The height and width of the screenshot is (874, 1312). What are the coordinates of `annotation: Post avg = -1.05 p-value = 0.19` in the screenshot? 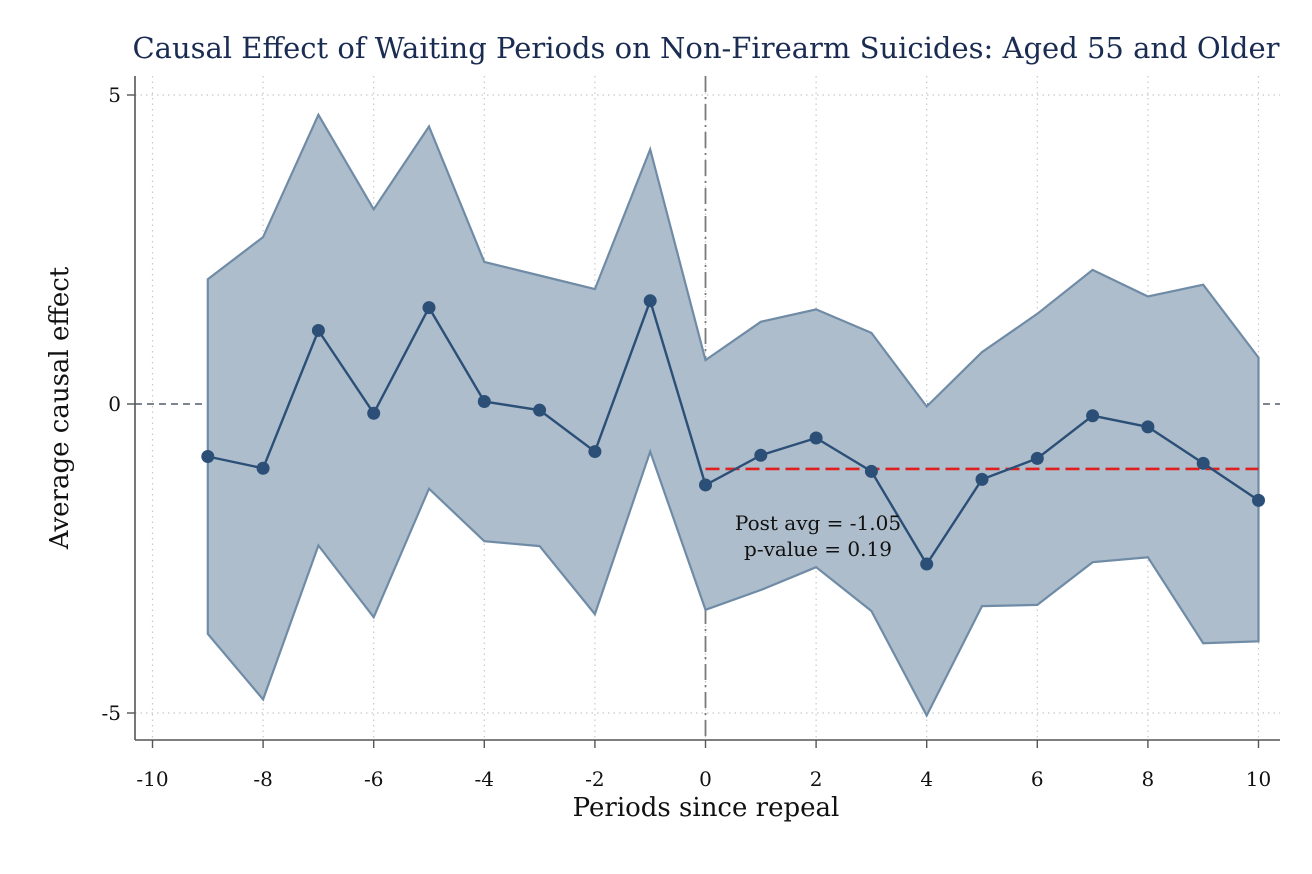 It's located at (818, 536).